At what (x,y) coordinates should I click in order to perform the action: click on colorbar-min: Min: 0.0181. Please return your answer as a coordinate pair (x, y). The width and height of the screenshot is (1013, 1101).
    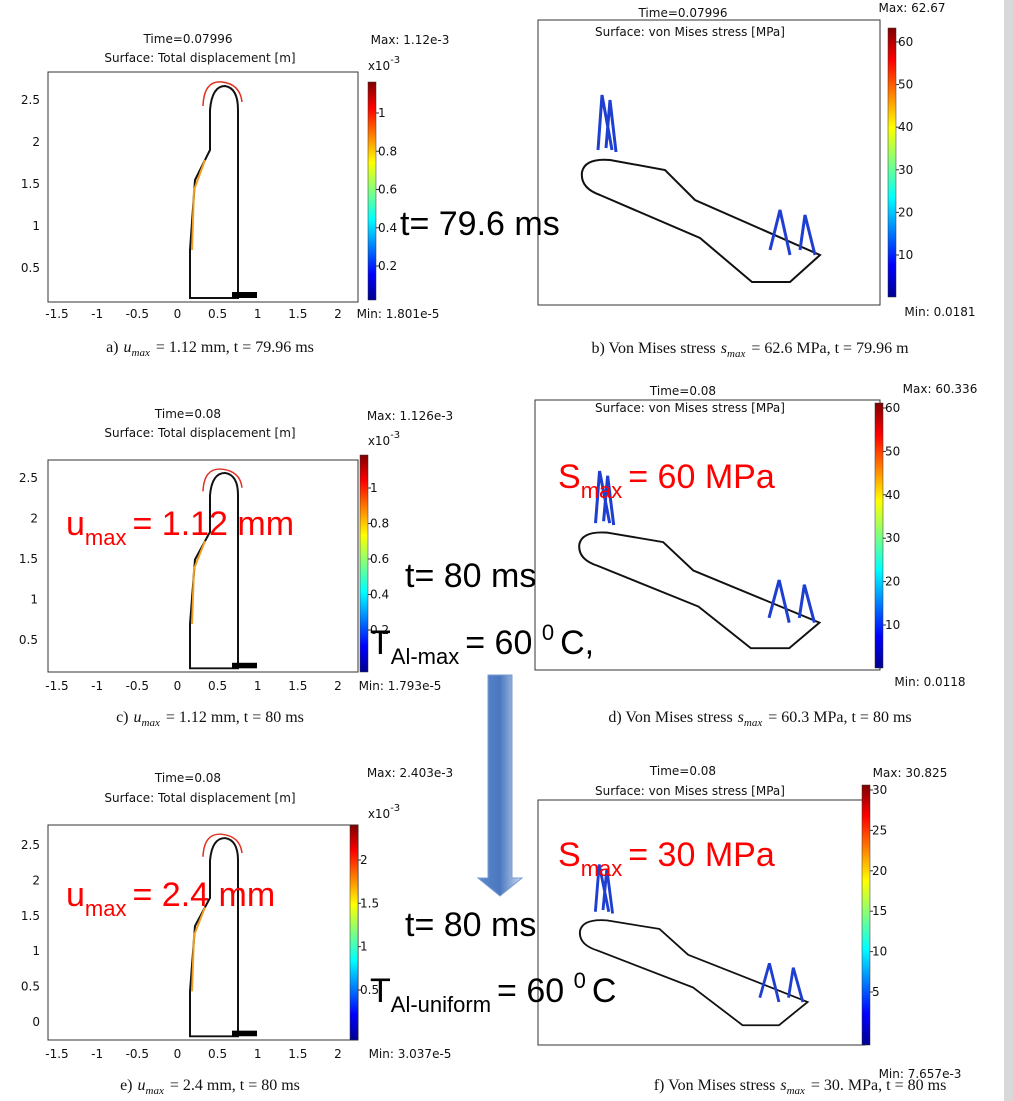
    Looking at the image, I should click on (939, 312).